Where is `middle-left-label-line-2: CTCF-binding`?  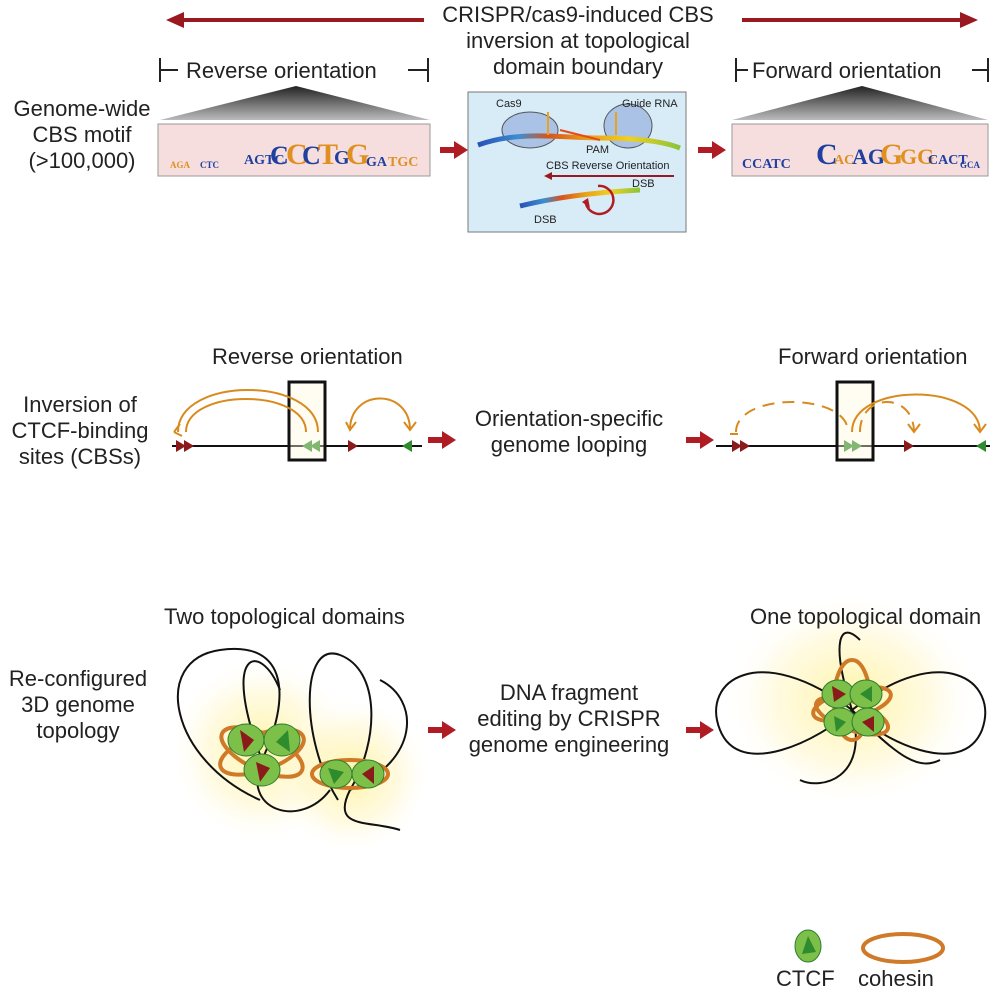 middle-left-label-line-2: CTCF-binding is located at coordinates (80, 430).